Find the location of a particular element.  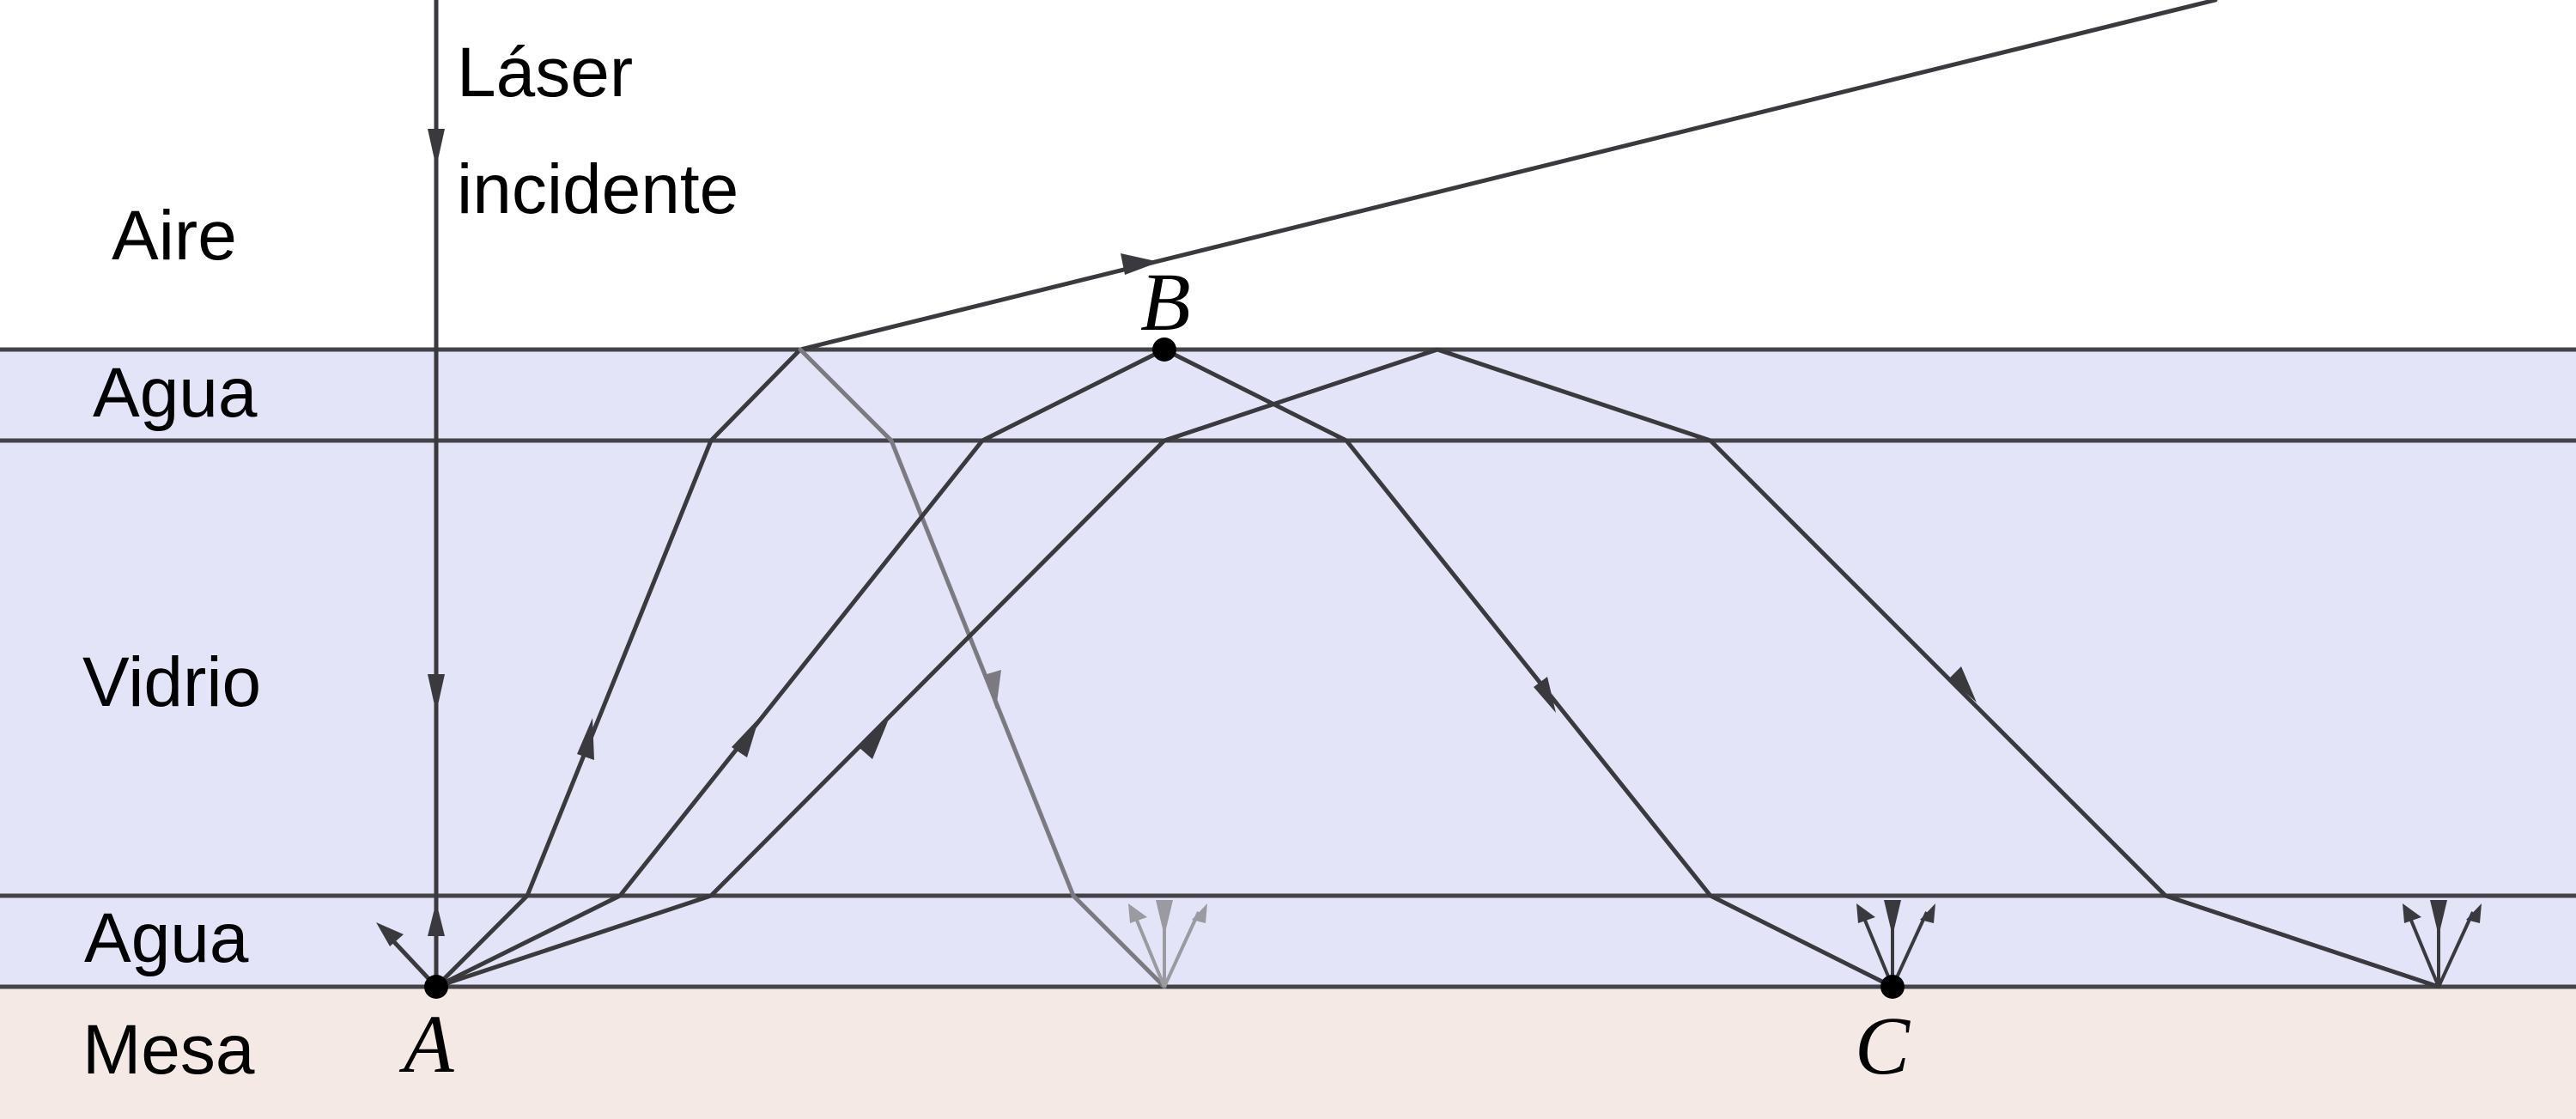

scatter-fan-mid is located at coordinates (1167, 944).